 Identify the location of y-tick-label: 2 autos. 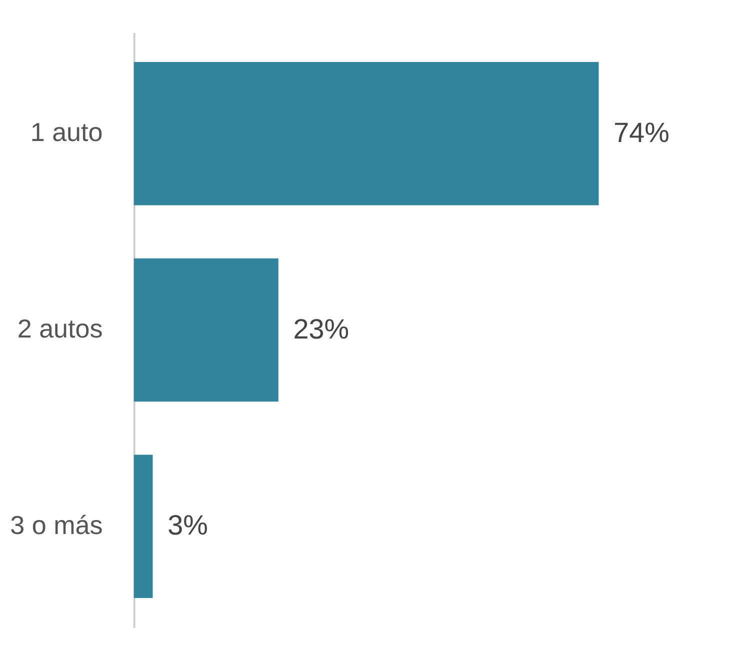
(60, 328).